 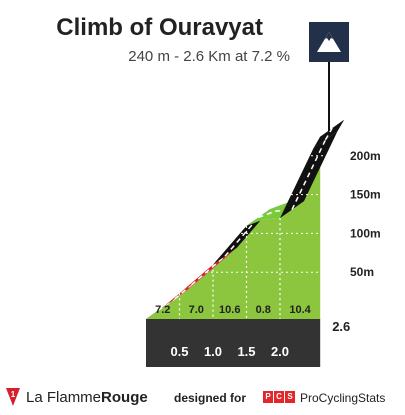 I want to click on designed-for-text: designed for, so click(x=210, y=398).